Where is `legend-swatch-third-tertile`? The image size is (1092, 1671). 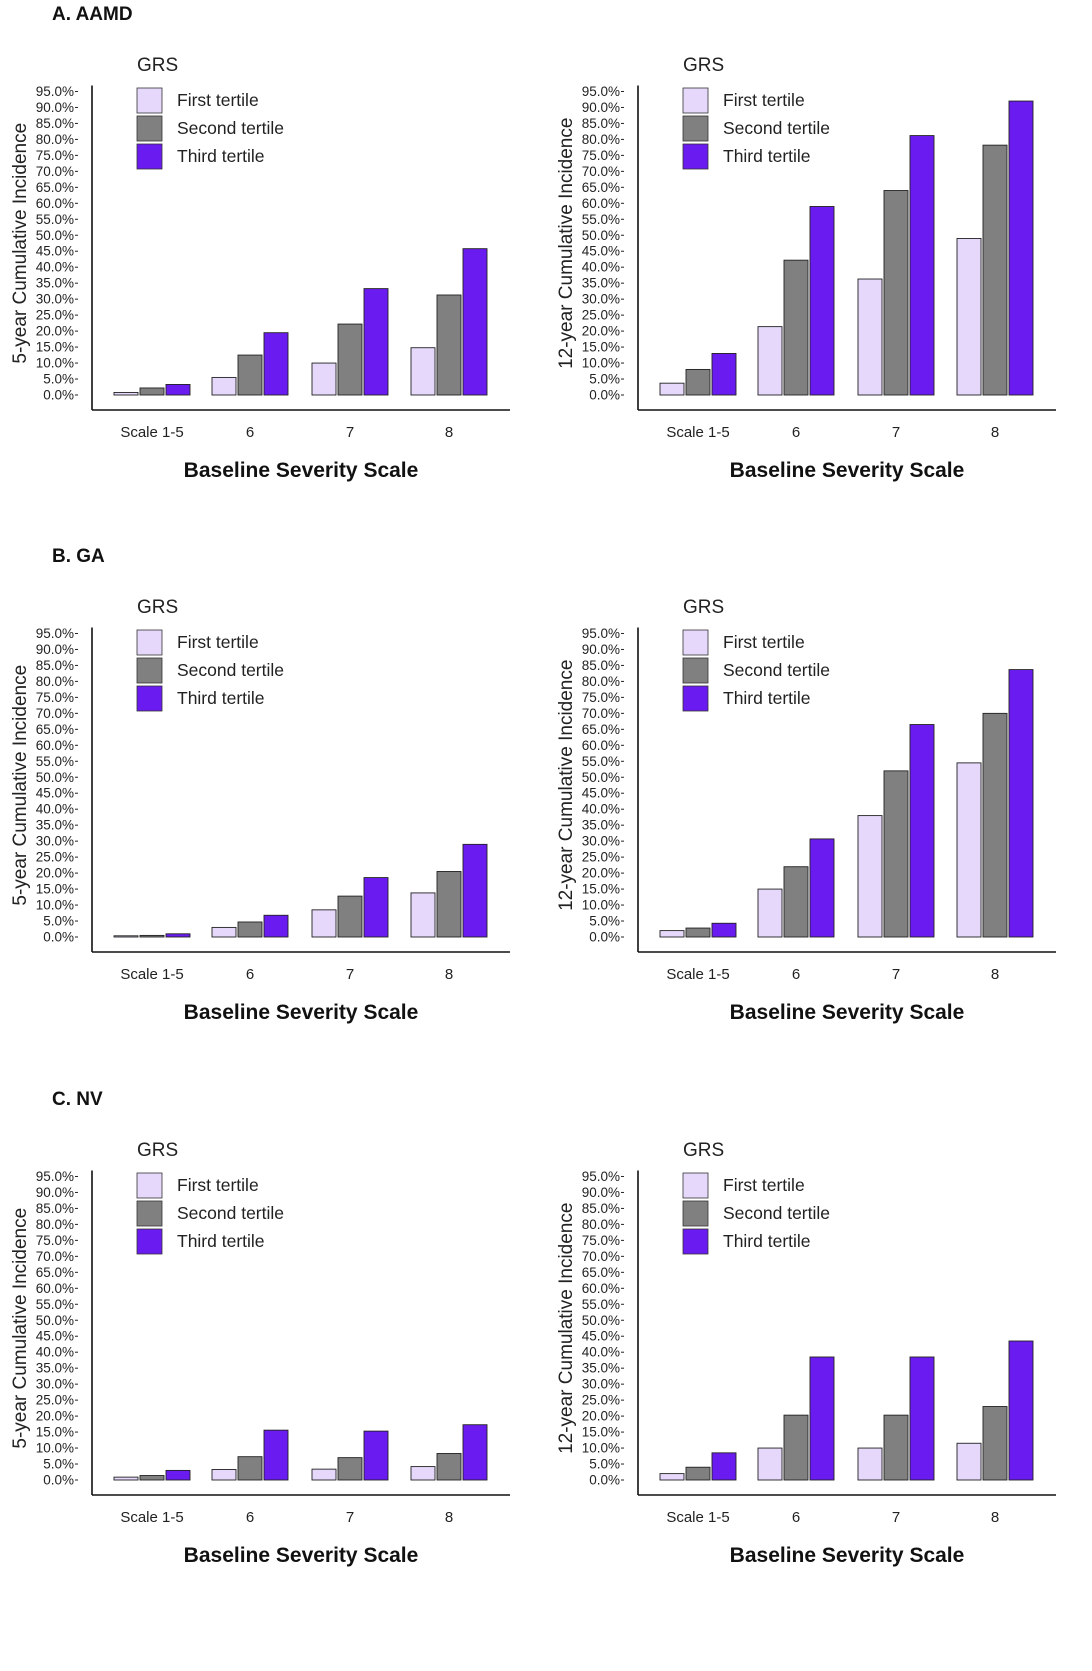
legend-swatch-third-tertile is located at coordinates (695, 698).